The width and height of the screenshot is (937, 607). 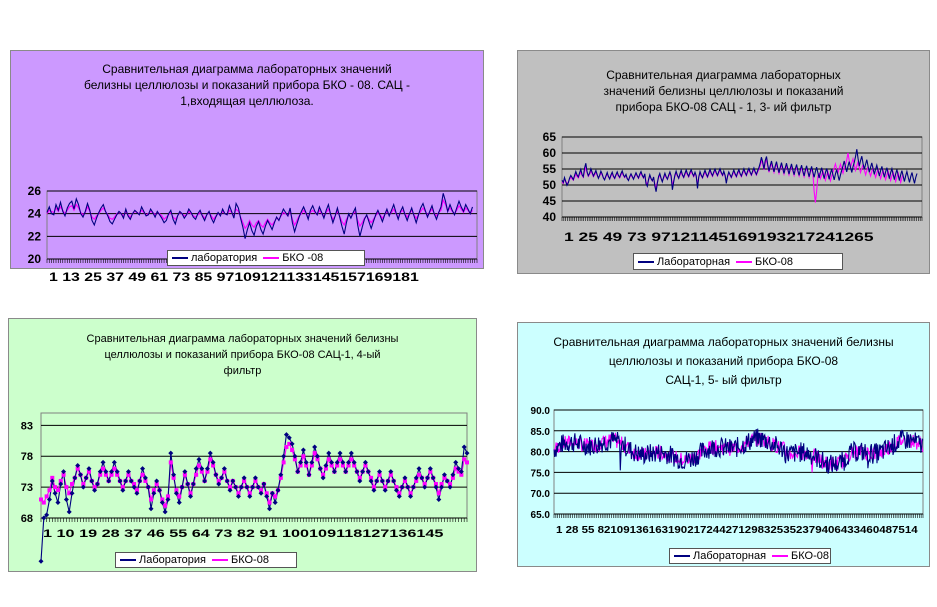 What do you see at coordinates (172, 560) in the screenshot?
I see `legend-label: Лаборатория` at bounding box center [172, 560].